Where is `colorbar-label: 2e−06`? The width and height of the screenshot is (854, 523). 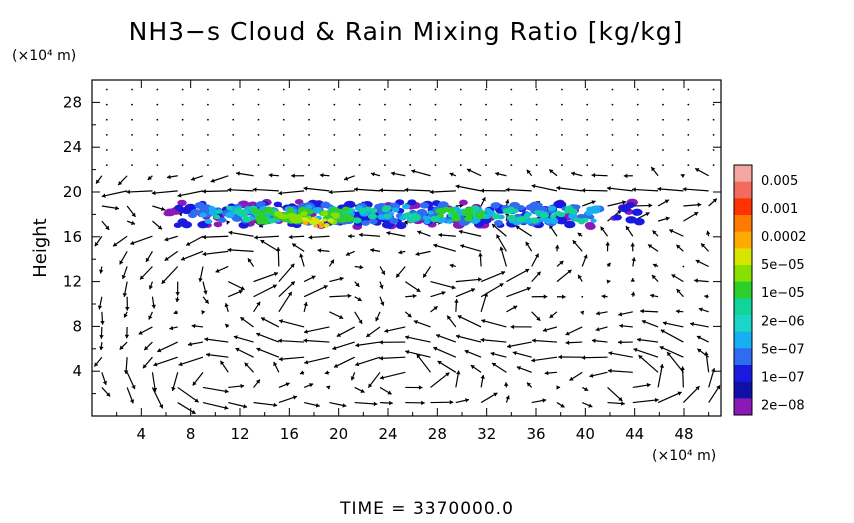
colorbar-label: 2e−06 is located at coordinates (783, 321).